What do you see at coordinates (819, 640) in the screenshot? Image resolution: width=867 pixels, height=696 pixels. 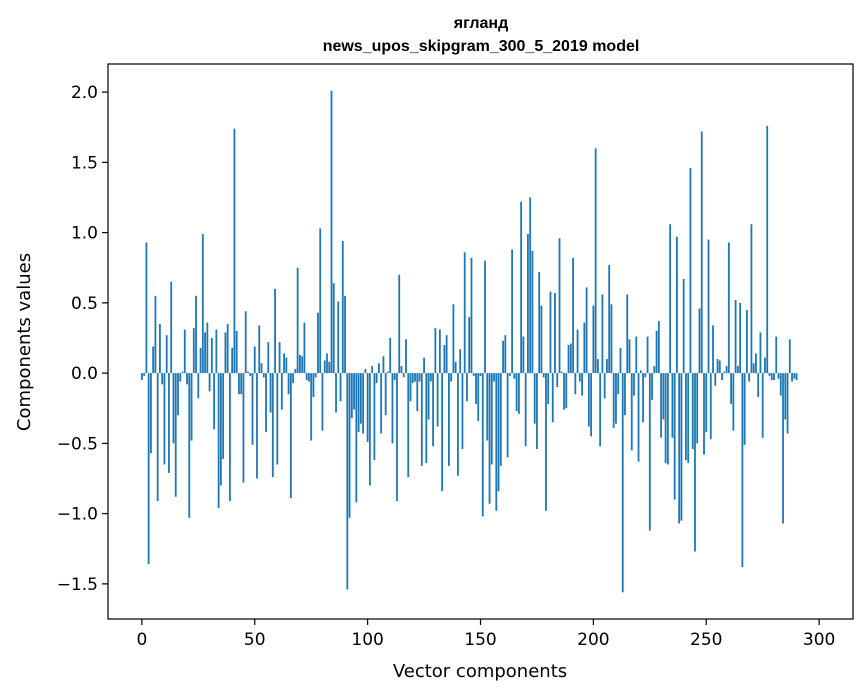 I see `x-tick-label: 300` at bounding box center [819, 640].